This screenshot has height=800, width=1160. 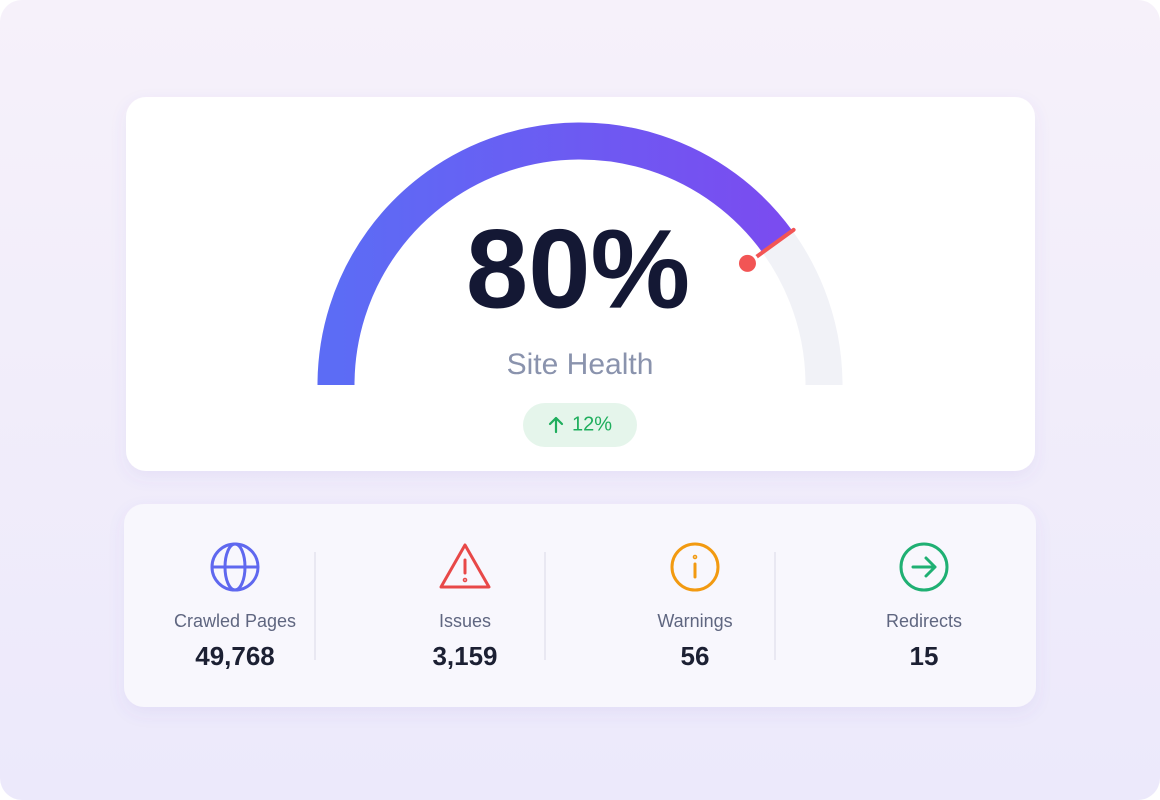 I want to click on change-pill, so click(x=580, y=425).